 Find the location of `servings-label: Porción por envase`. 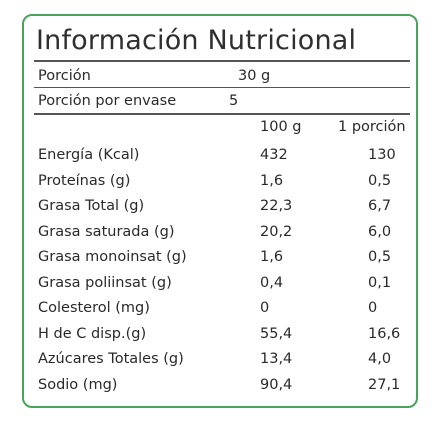

servings-label: Porción por envase is located at coordinates (107, 101).